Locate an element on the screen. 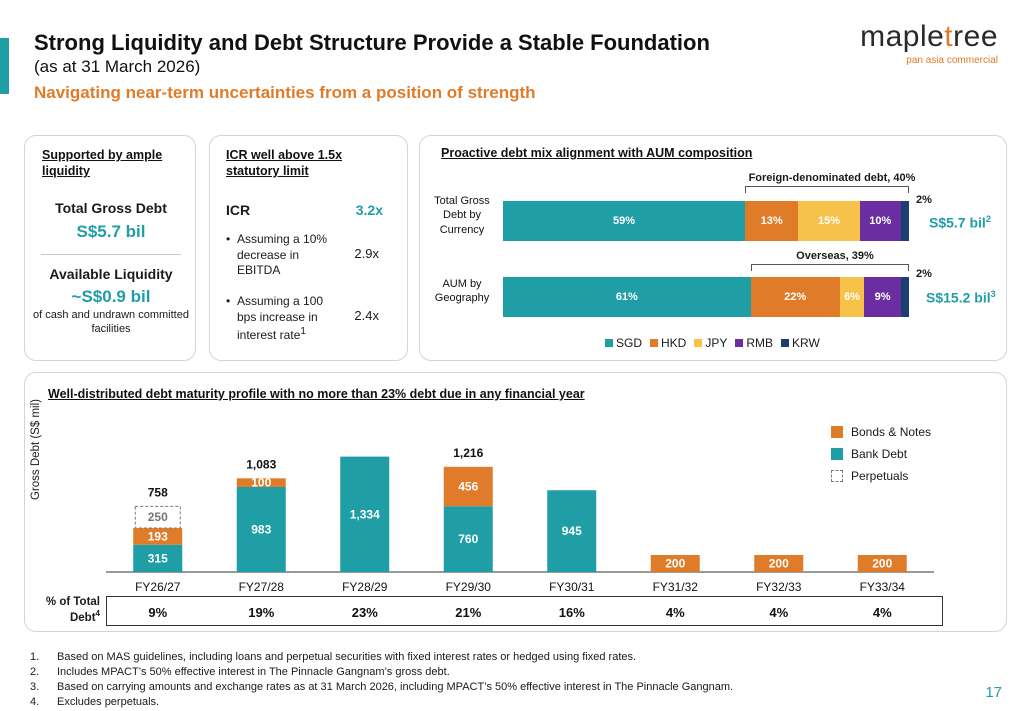  bar-total-label: 1,083 is located at coordinates (261, 464).